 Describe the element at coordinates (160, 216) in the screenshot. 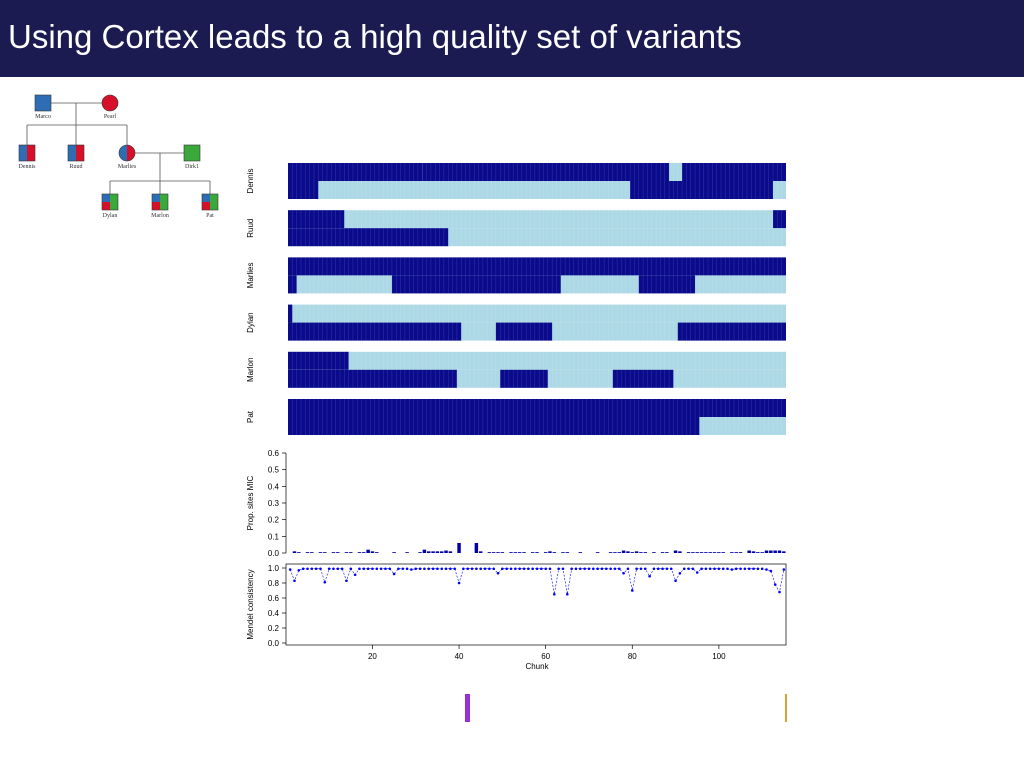

I see `pedigree-name: Marlon` at that location.